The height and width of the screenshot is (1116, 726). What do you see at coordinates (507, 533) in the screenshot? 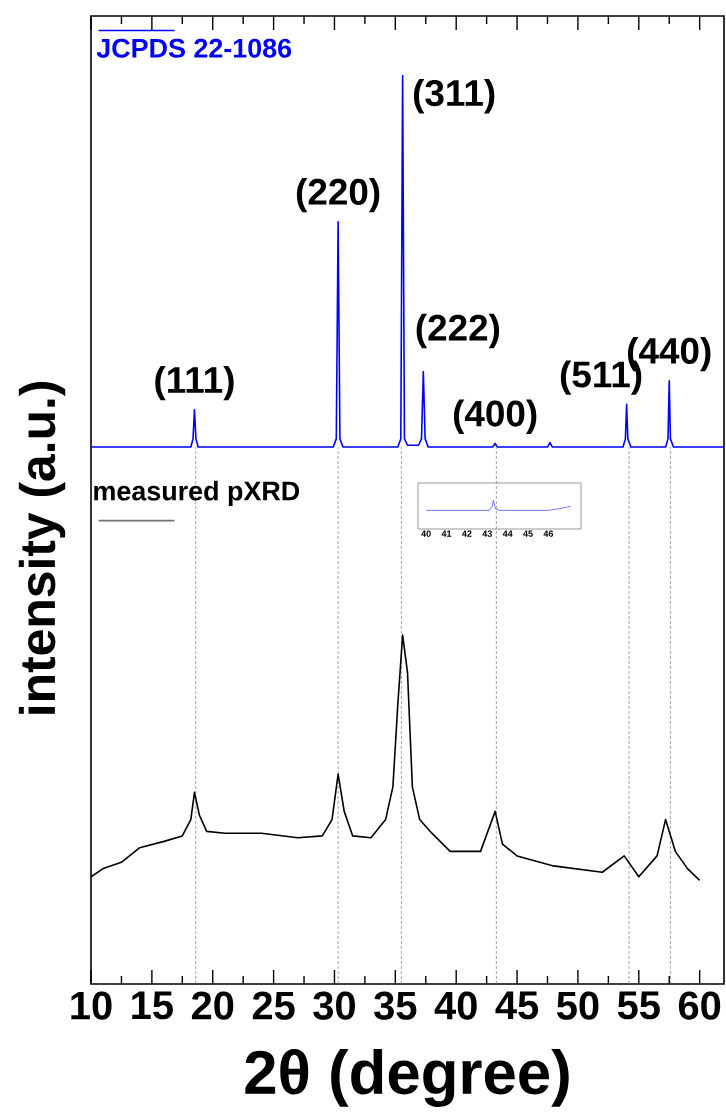
I see `x-tick-label: 44` at bounding box center [507, 533].